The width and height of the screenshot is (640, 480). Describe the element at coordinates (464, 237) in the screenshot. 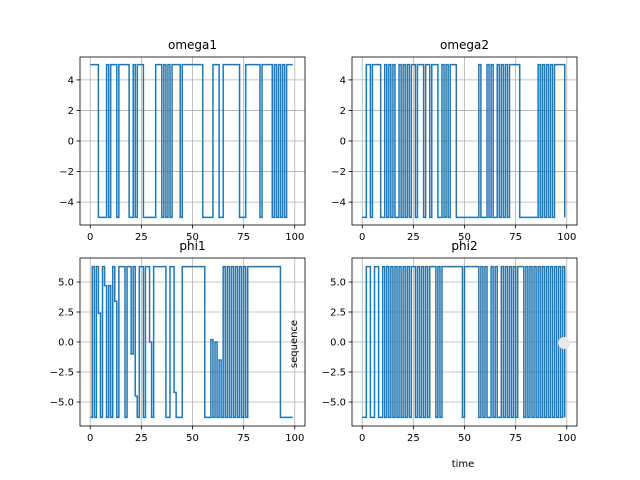

I see `omega2-xtick-label: 50` at that location.